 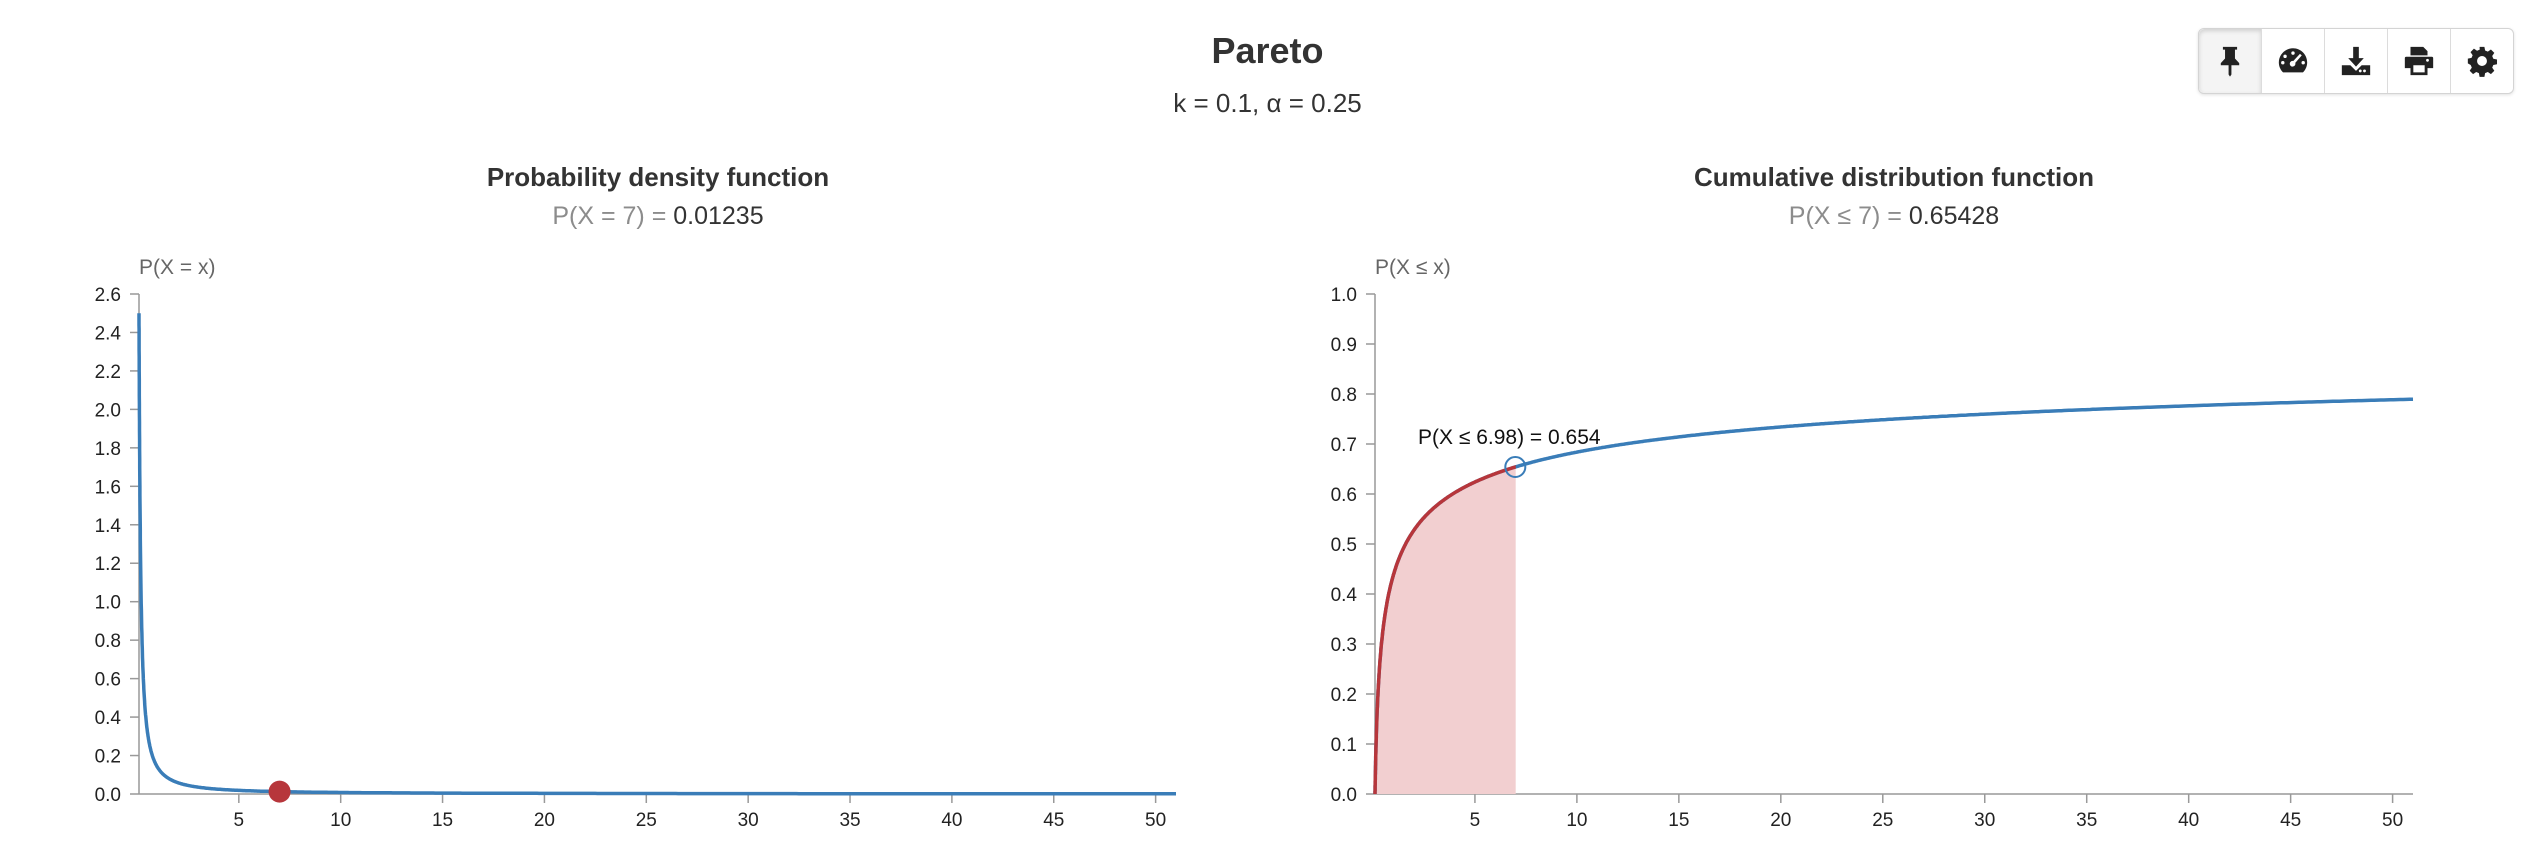 What do you see at coordinates (108, 449) in the screenshot?
I see `y-tick-label: 1.8` at bounding box center [108, 449].